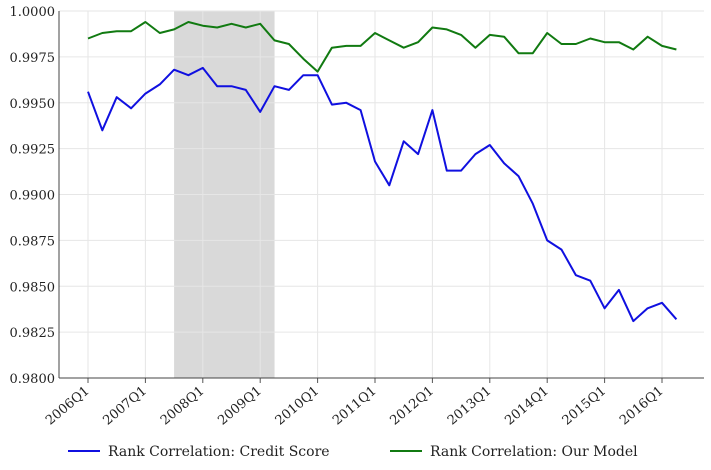  Describe the element at coordinates (526, 406) in the screenshot. I see `x-tick-label: 2014Q1` at that location.